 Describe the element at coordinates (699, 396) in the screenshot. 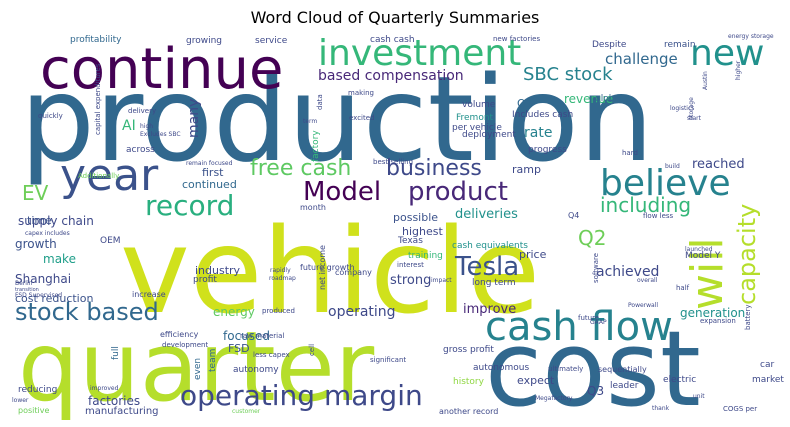

I see `word-unit: unit` at that location.